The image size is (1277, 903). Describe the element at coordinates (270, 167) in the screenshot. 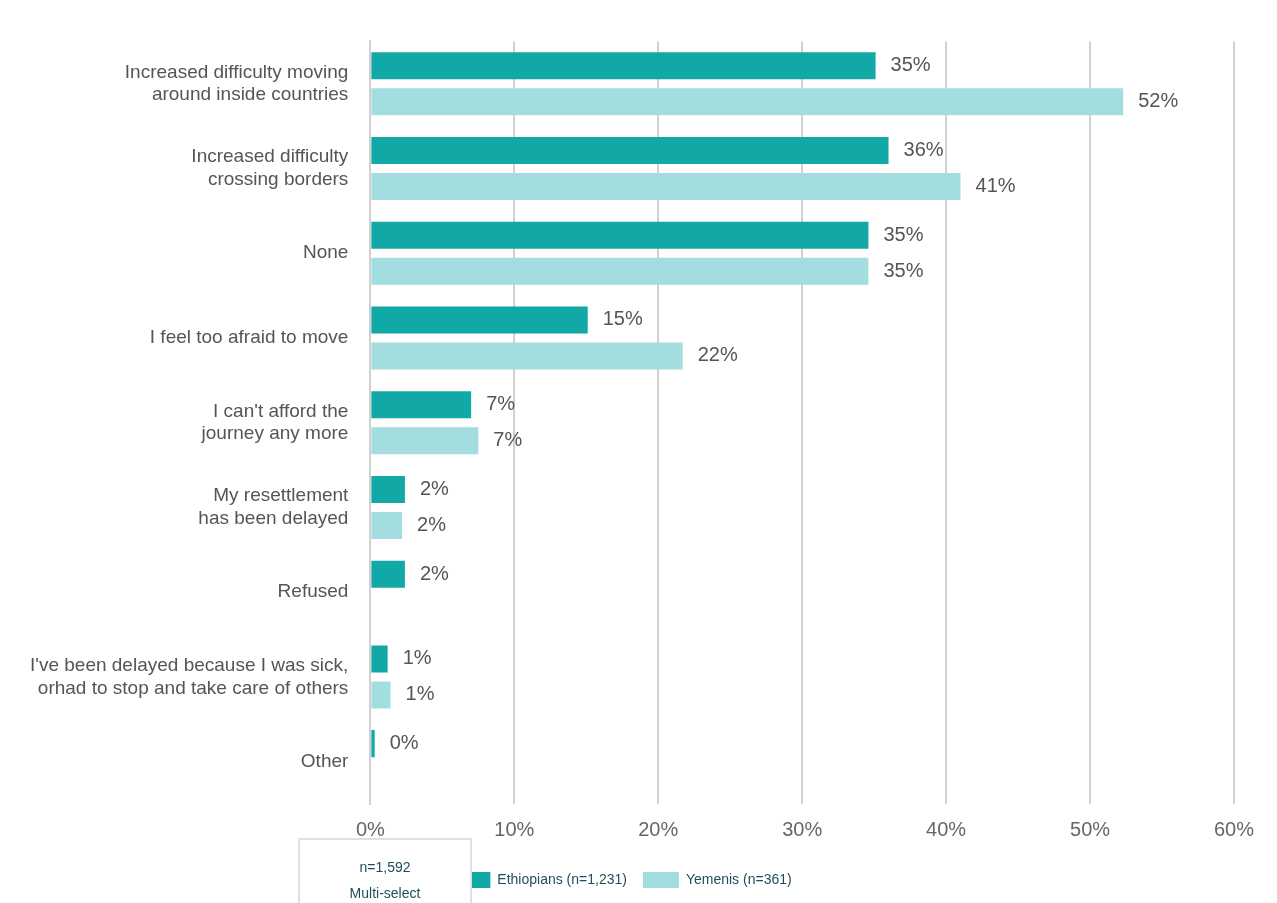

I see `y-tick-label: Increased difficulty crossing borders` at that location.